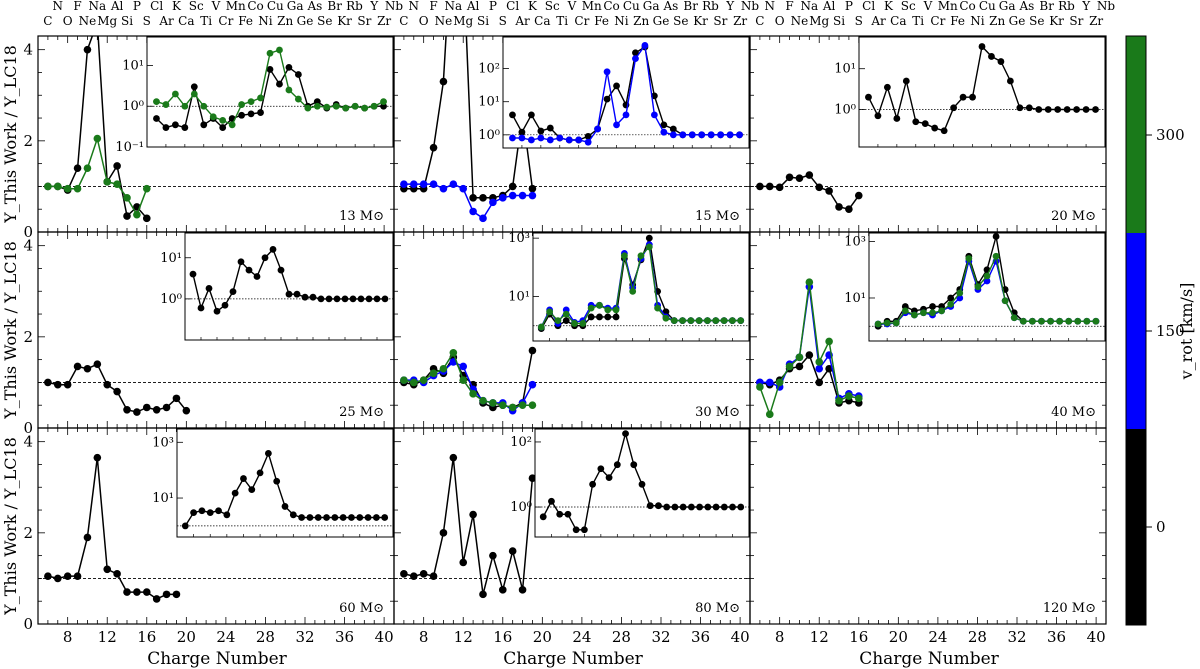 This screenshot has height=669, width=1200. What do you see at coordinates (493, 6) in the screenshot?
I see `element-label-top: P` at bounding box center [493, 6].